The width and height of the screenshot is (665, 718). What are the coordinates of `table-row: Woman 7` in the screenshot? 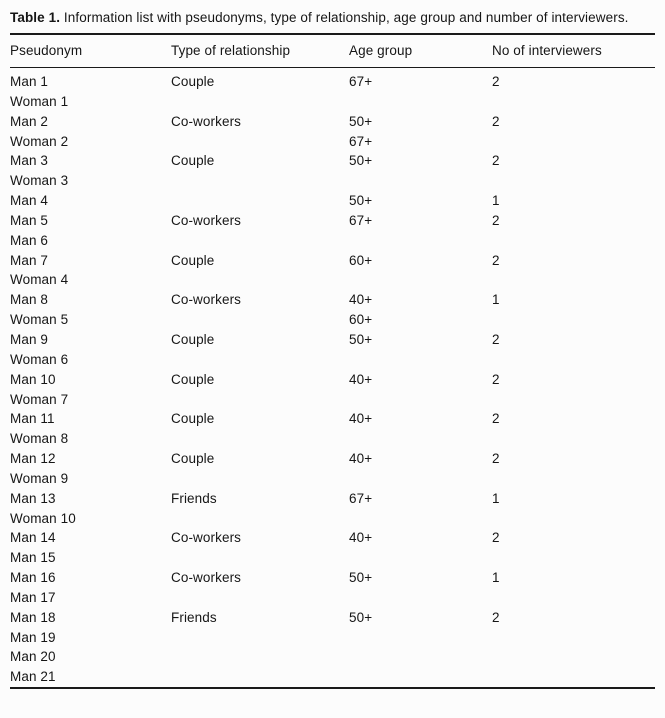 It's located at (332, 400).